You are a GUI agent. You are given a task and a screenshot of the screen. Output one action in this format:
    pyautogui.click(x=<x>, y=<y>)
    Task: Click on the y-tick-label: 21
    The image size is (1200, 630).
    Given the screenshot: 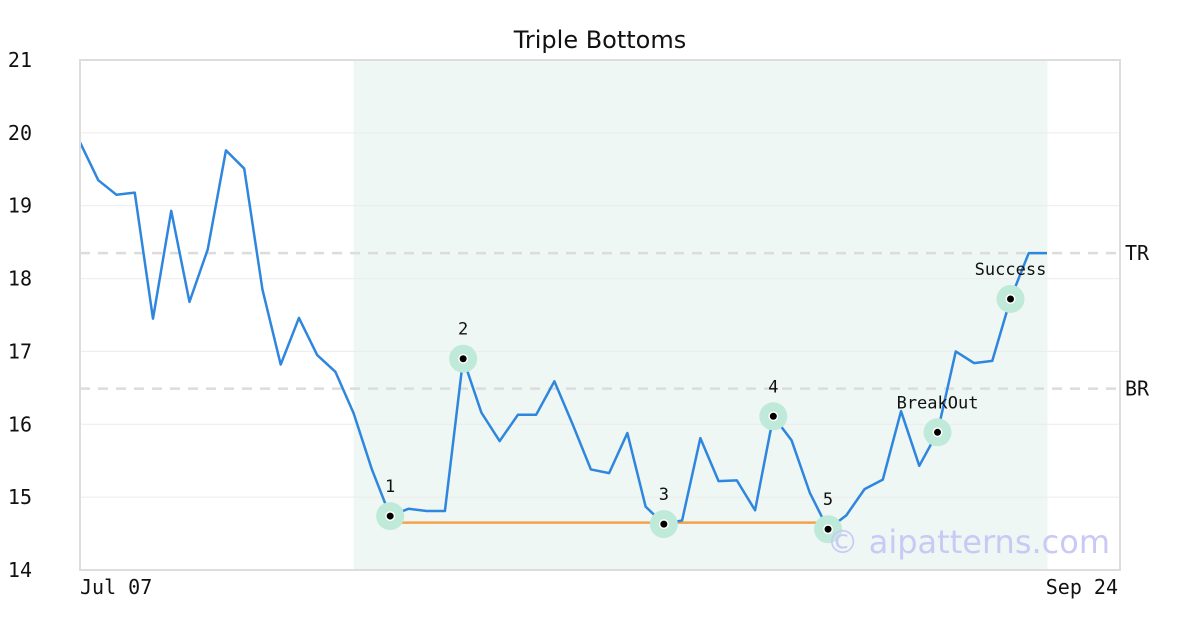 What is the action you would take?
    pyautogui.click(x=20, y=60)
    